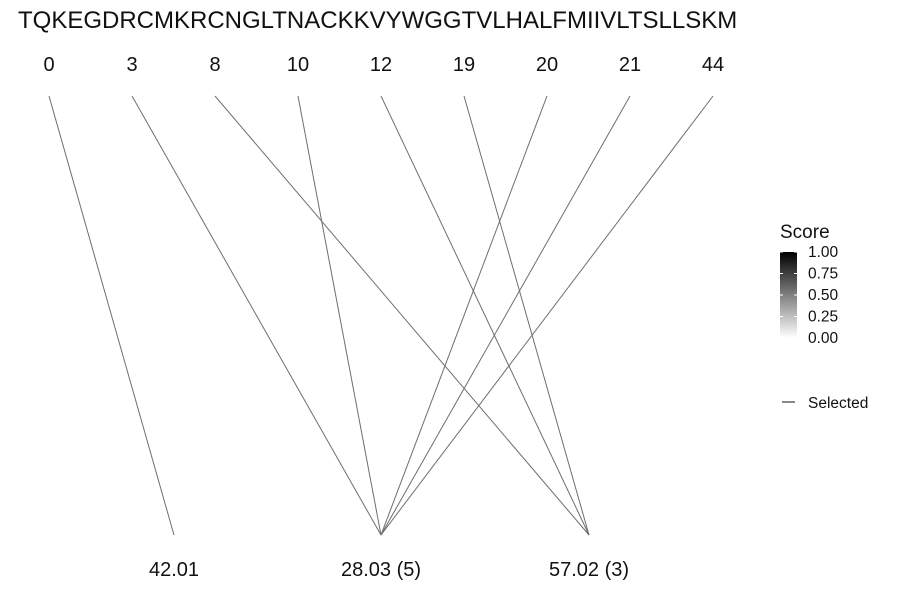 This screenshot has width=900, height=600. What do you see at coordinates (823, 252) in the screenshot?
I see `legend-score-tick-label: 1.00` at bounding box center [823, 252].